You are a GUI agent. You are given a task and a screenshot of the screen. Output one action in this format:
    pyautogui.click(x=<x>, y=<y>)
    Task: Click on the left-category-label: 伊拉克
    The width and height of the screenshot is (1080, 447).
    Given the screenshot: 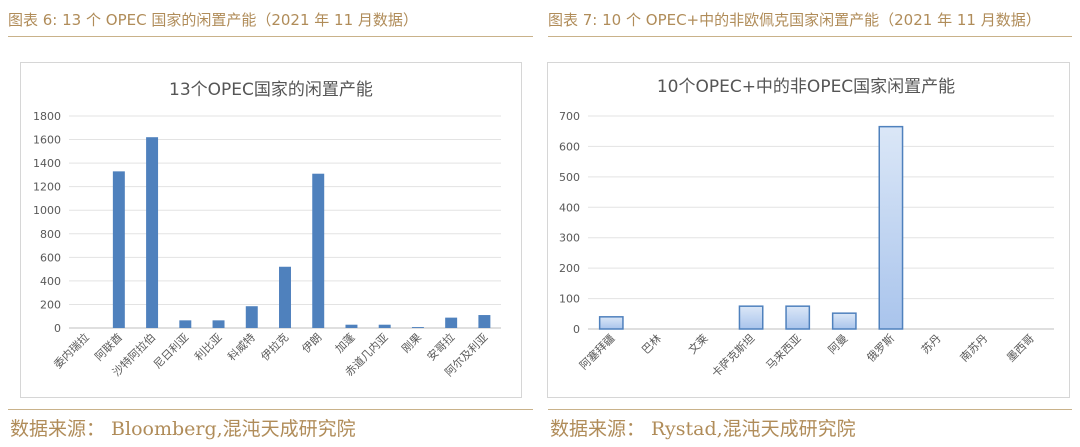 What is the action you would take?
    pyautogui.click(x=274, y=346)
    